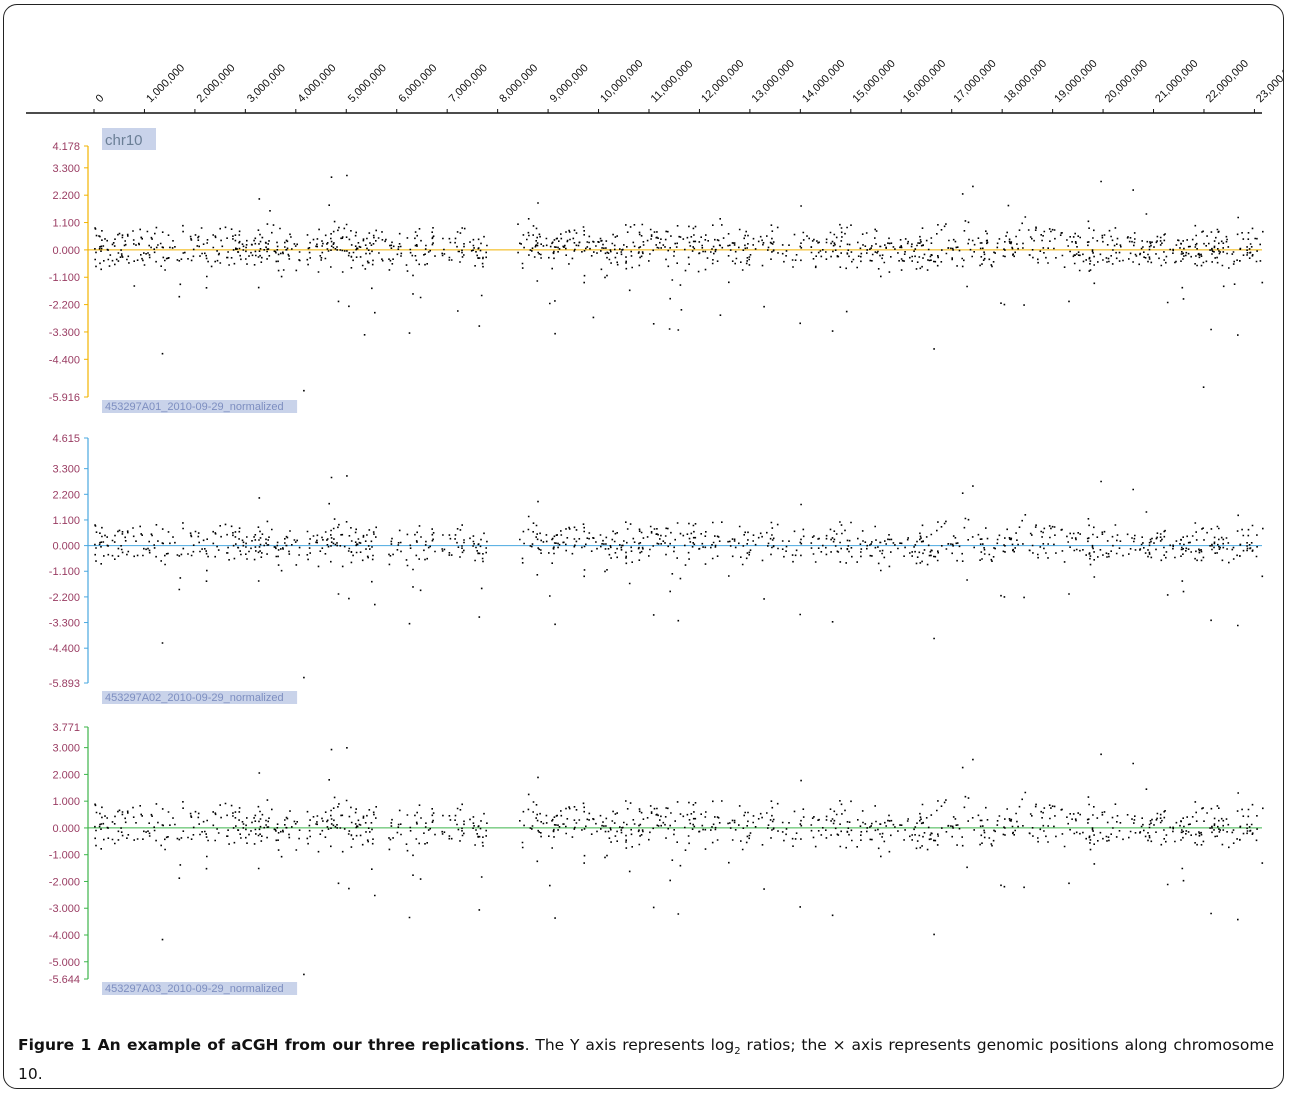 The width and height of the screenshot is (1289, 1094). Describe the element at coordinates (66, 147) in the screenshot. I see `y-tick-label: 4.178` at that location.